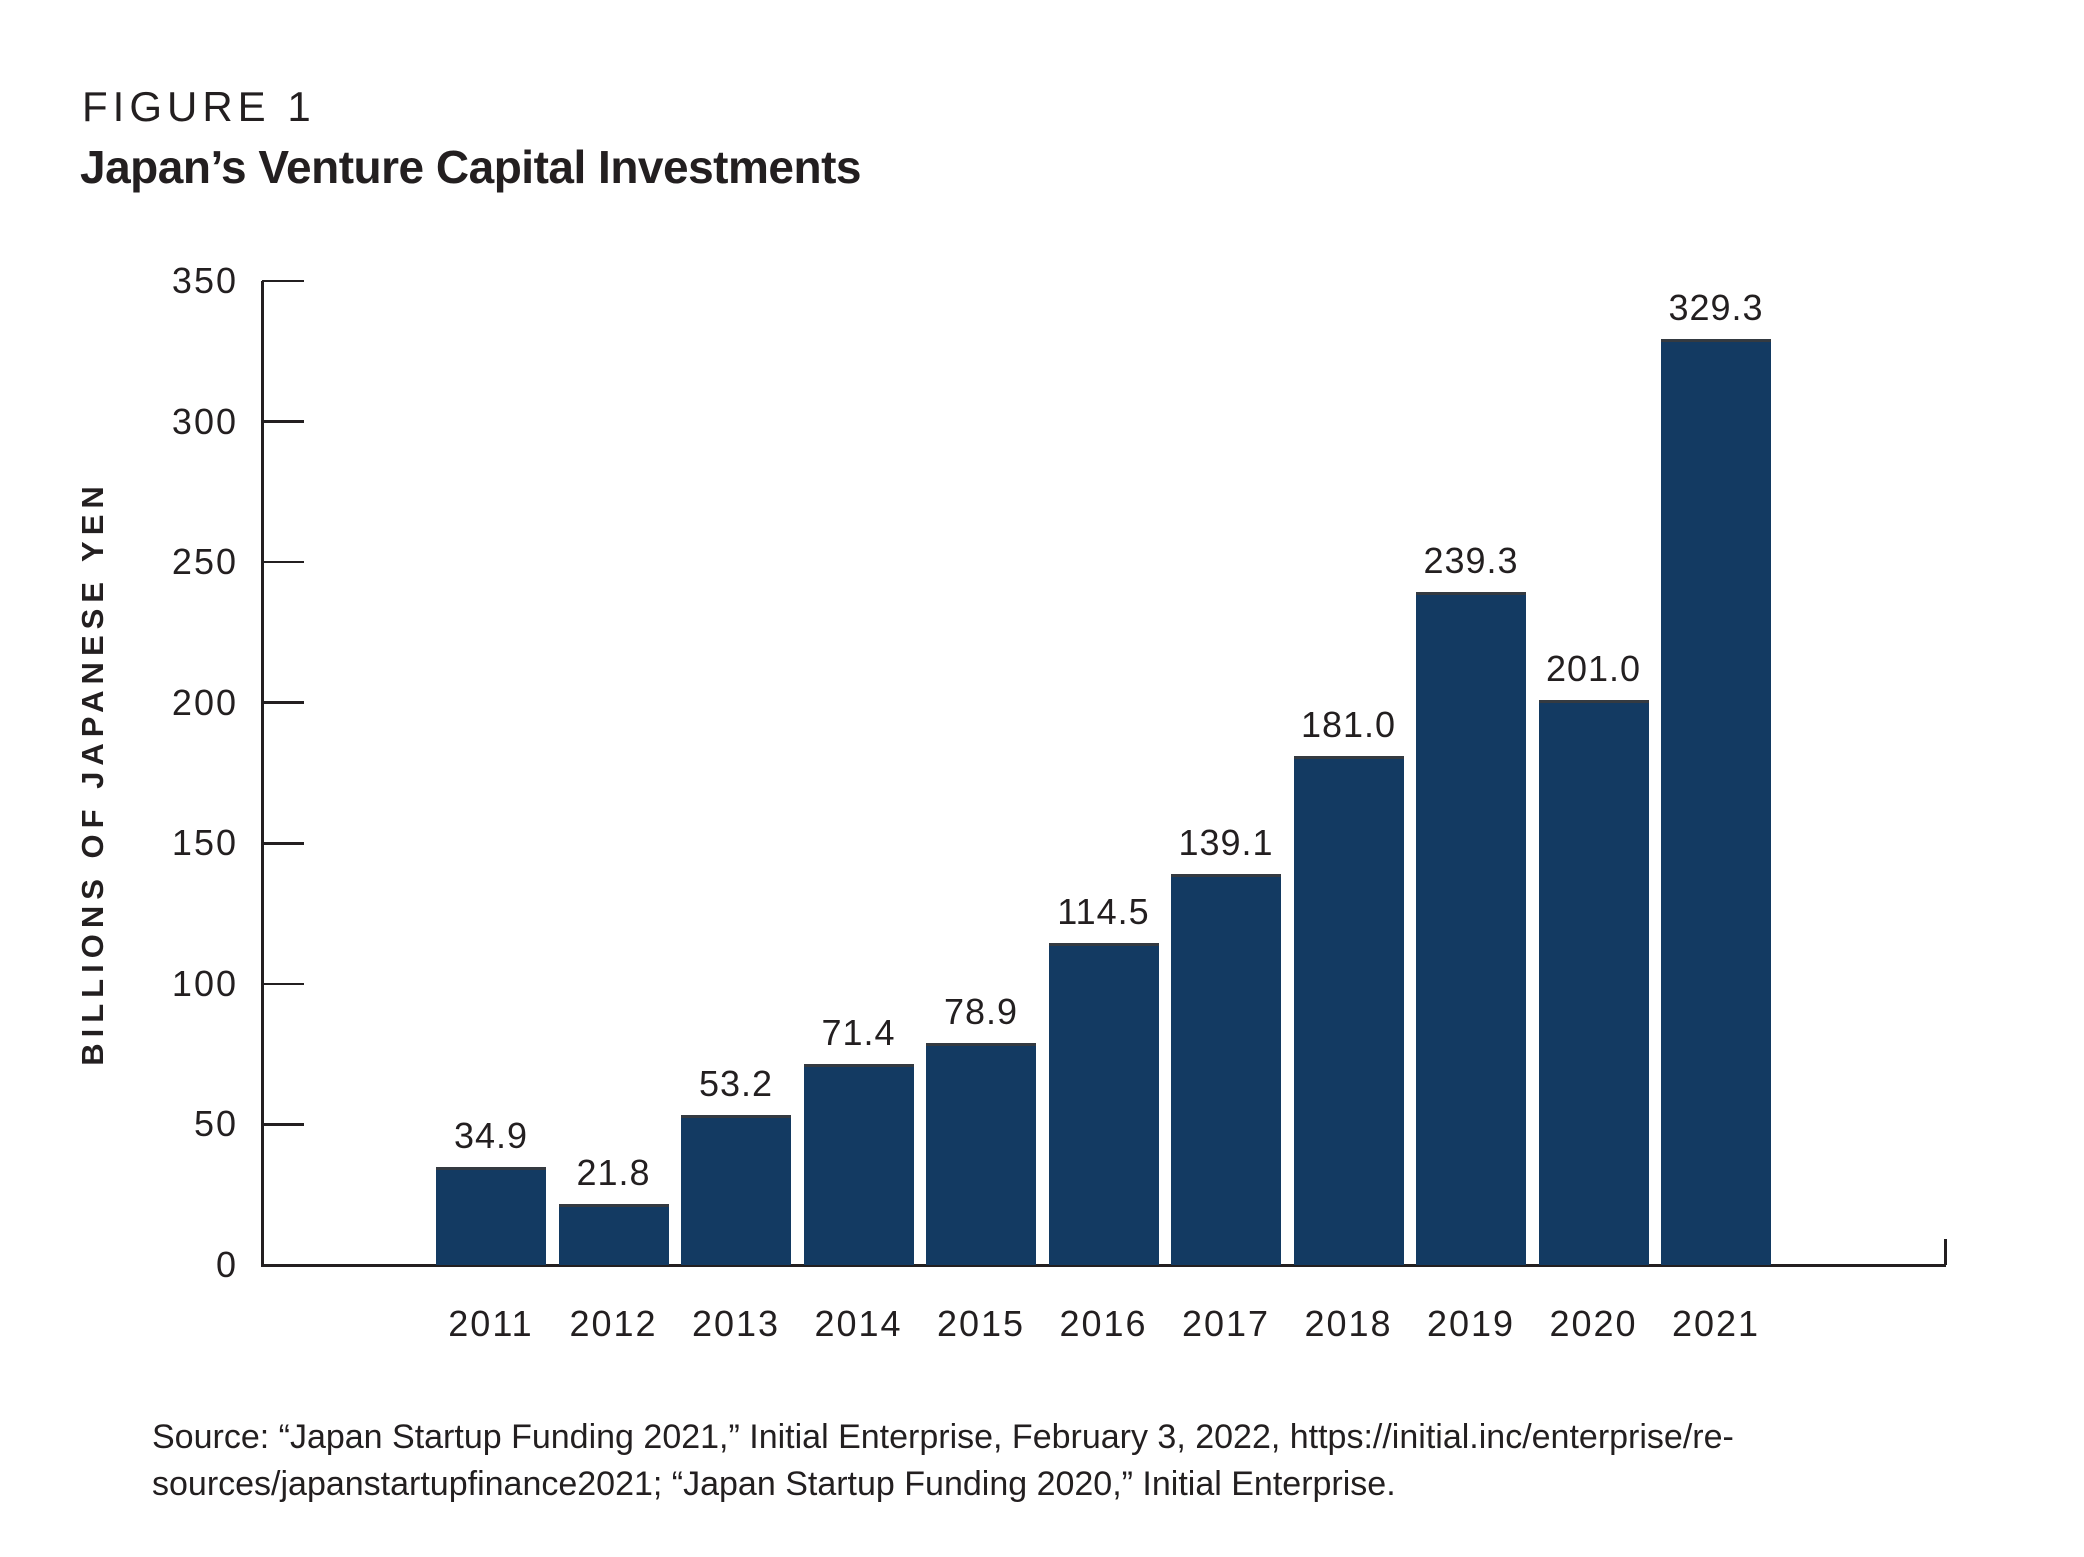 This screenshot has width=2084, height=1557. I want to click on x-tick-label-2013: 2013, so click(736, 1323).